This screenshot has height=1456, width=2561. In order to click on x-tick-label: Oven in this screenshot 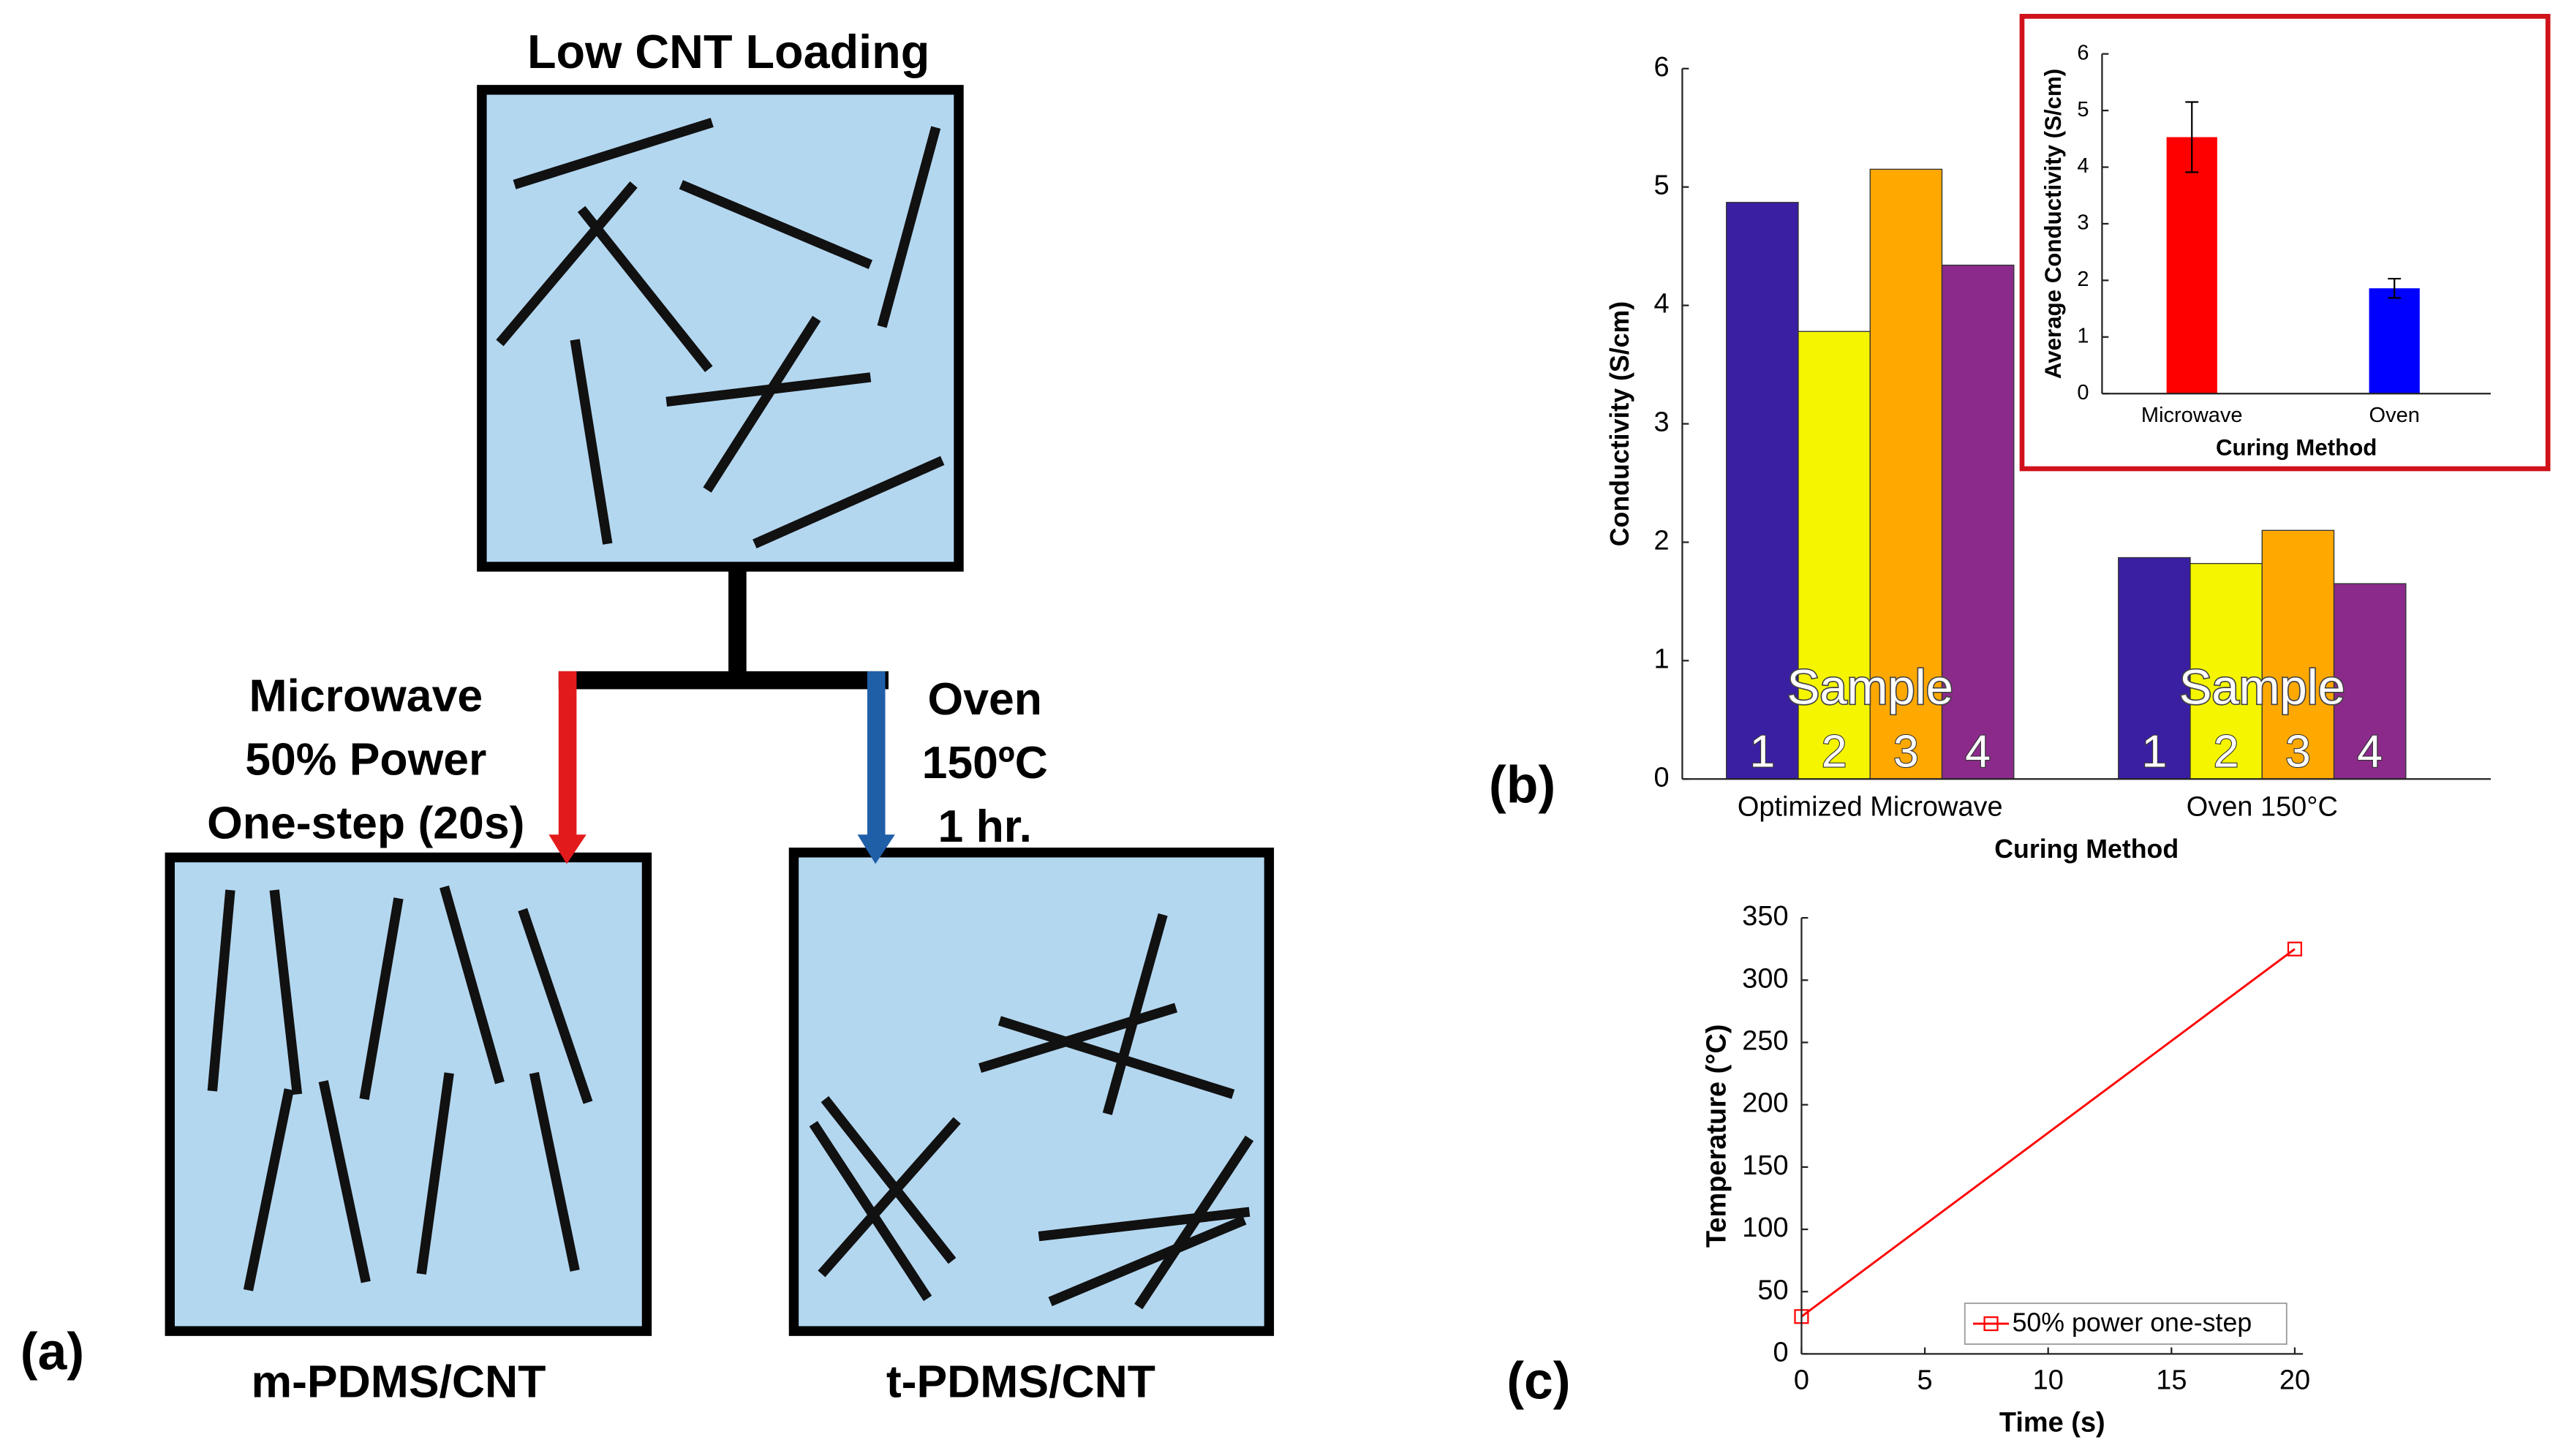, I will do `click(2394, 415)`.